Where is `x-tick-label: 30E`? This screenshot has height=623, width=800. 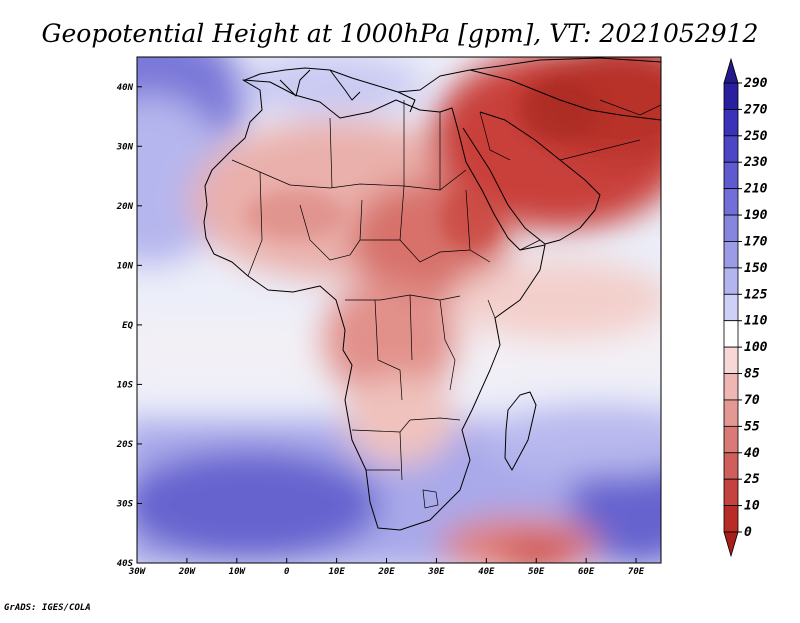 x-tick-label: 30E is located at coordinates (436, 572).